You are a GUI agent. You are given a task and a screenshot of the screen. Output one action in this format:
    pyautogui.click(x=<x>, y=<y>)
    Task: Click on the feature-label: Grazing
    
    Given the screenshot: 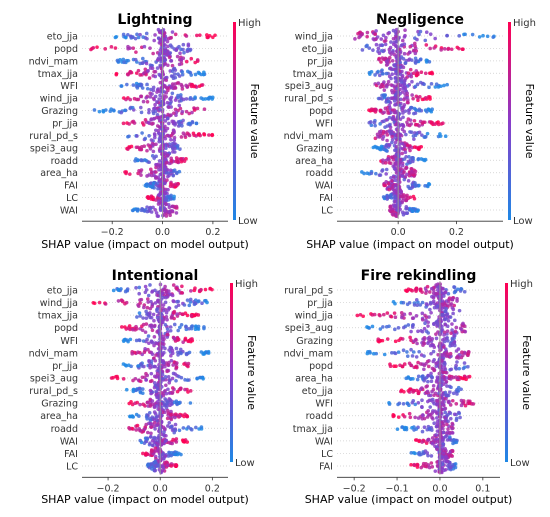 What is the action you would take?
    pyautogui.click(x=59, y=404)
    